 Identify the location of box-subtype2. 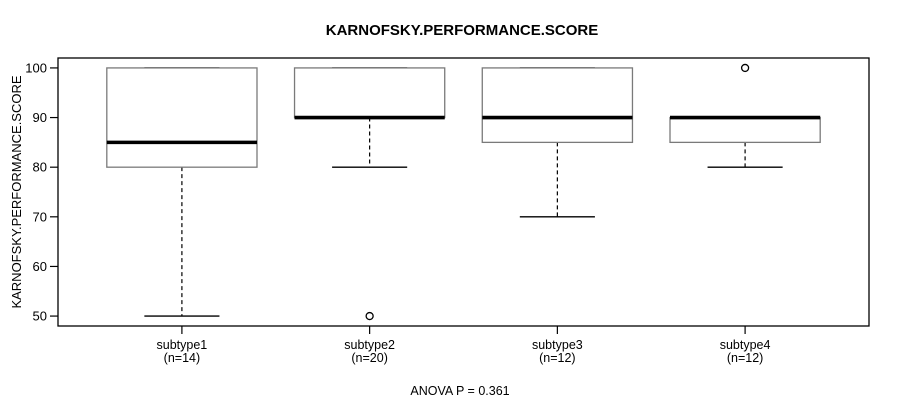
(369, 93).